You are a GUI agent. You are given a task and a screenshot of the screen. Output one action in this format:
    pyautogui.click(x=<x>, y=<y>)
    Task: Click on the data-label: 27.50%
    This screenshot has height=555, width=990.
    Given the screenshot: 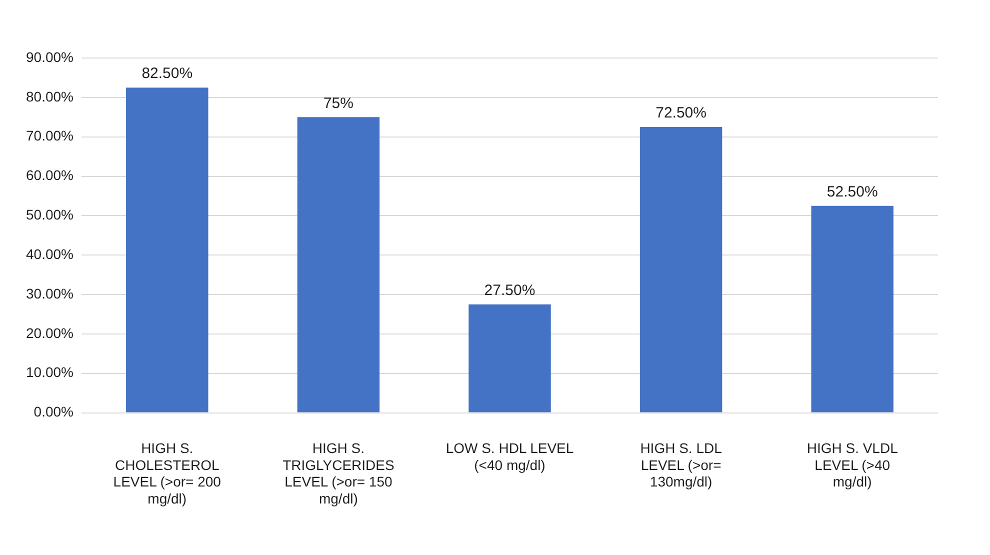 What is the action you would take?
    pyautogui.click(x=510, y=291)
    